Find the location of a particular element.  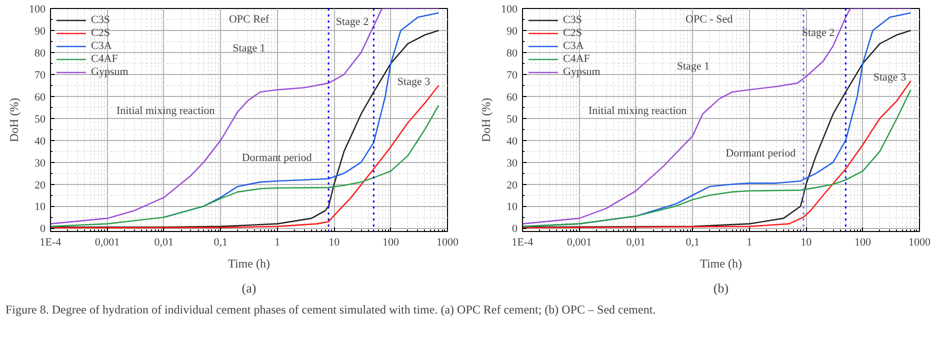

text: OPC - Sed is located at coordinates (710, 20).